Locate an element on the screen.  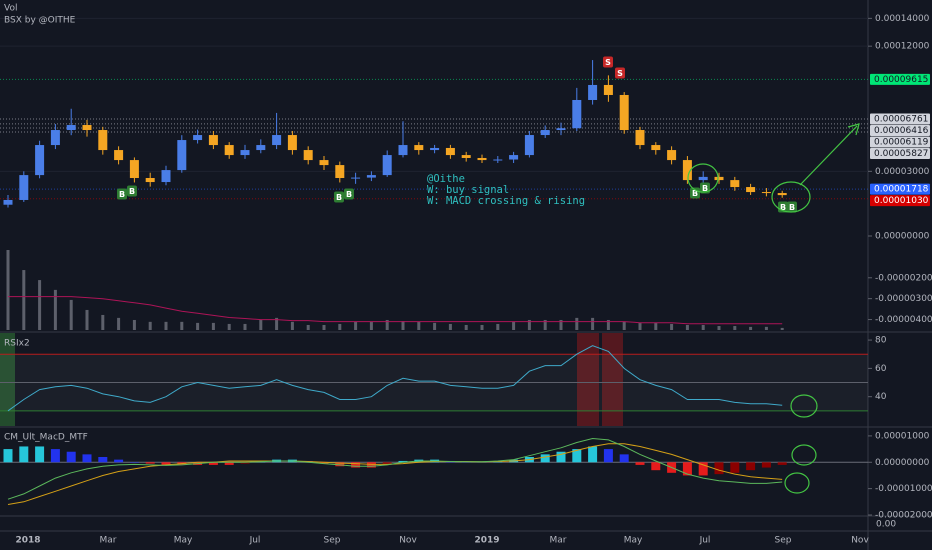
y-tick-label: -0.00002000 is located at coordinates (903, 516).